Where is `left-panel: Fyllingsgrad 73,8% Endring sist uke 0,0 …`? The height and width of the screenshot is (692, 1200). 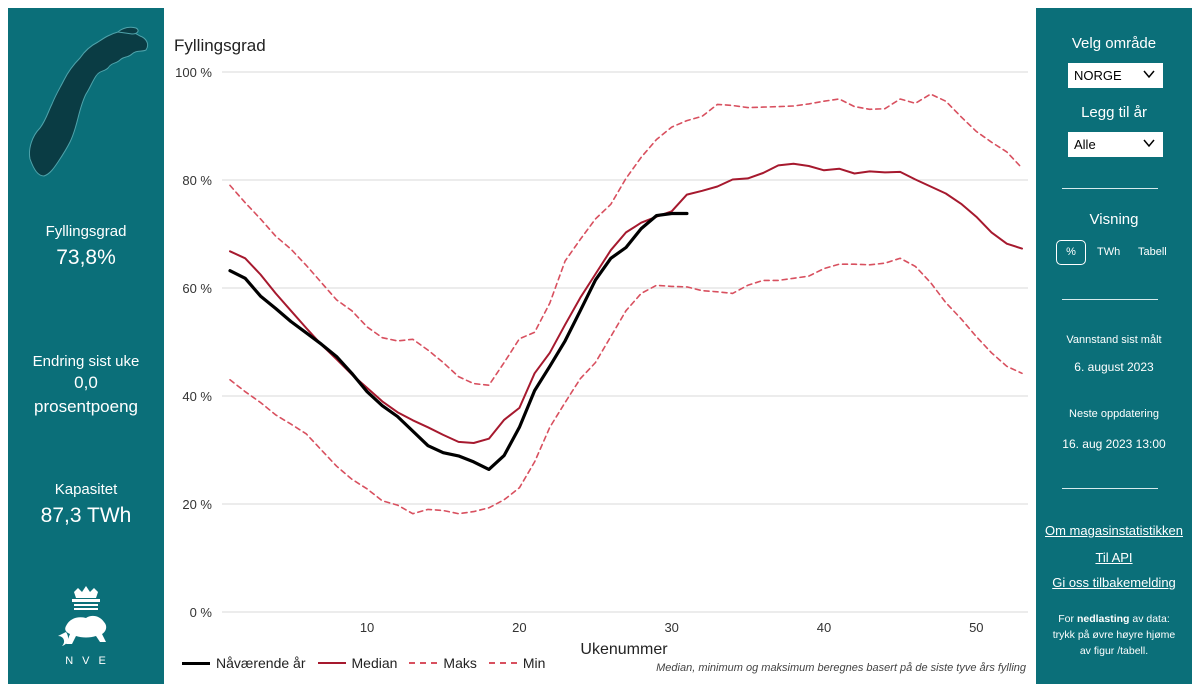
left-panel: Fyllingsgrad 73,8% Endring sist uke 0,0 … is located at coordinates (86, 346).